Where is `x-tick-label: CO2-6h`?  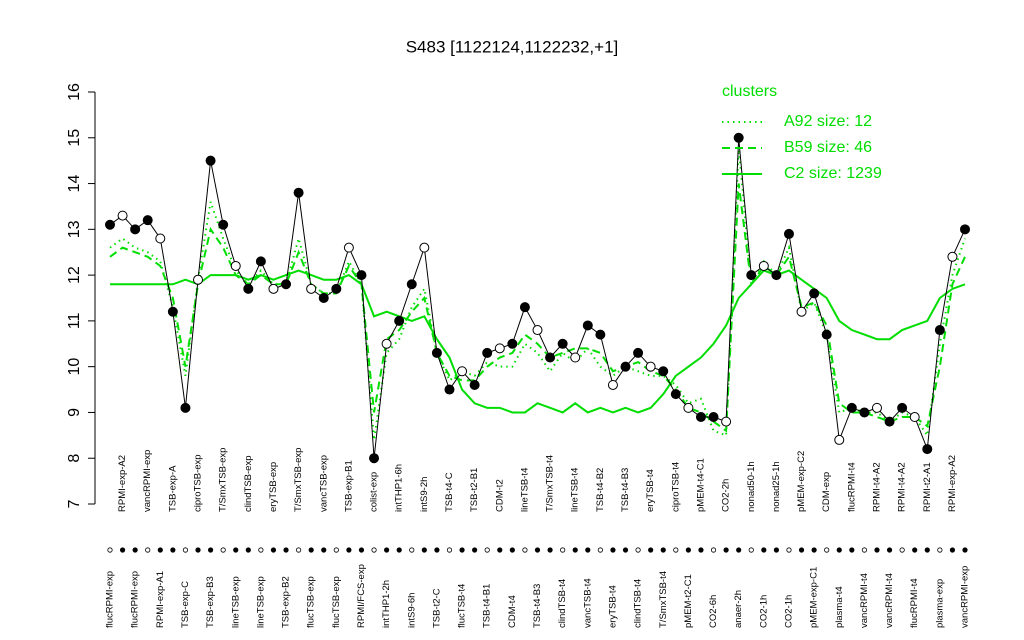
x-tick-label: CO2-6h is located at coordinates (713, 611).